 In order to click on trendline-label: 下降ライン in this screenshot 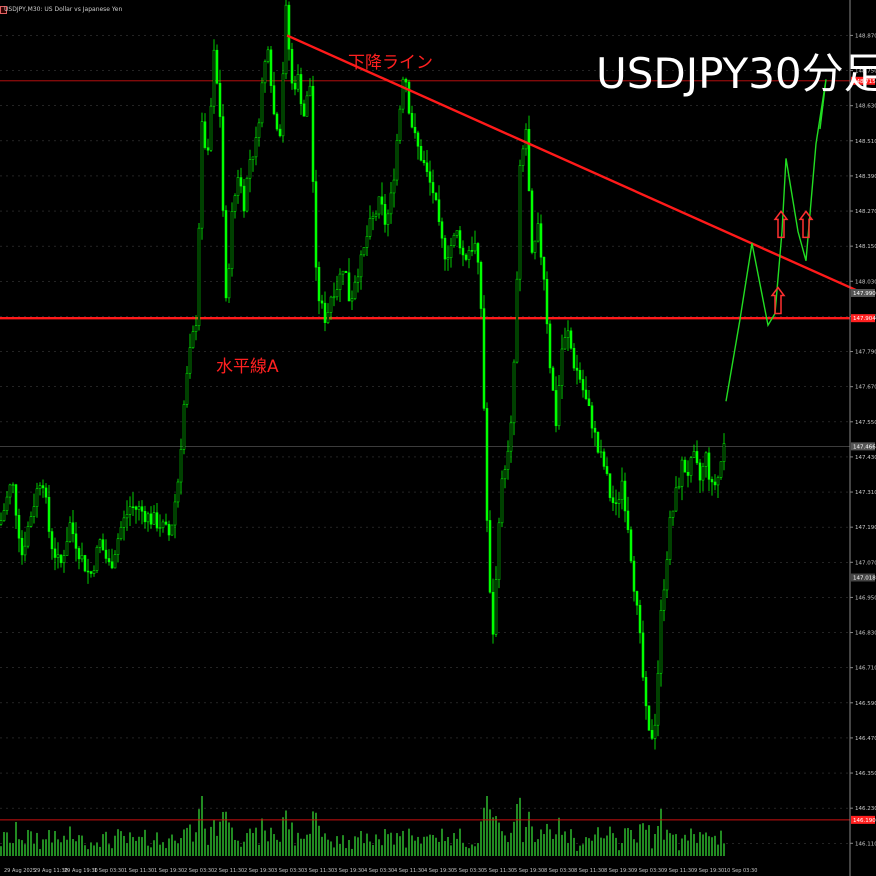, I will do `click(390, 63)`.